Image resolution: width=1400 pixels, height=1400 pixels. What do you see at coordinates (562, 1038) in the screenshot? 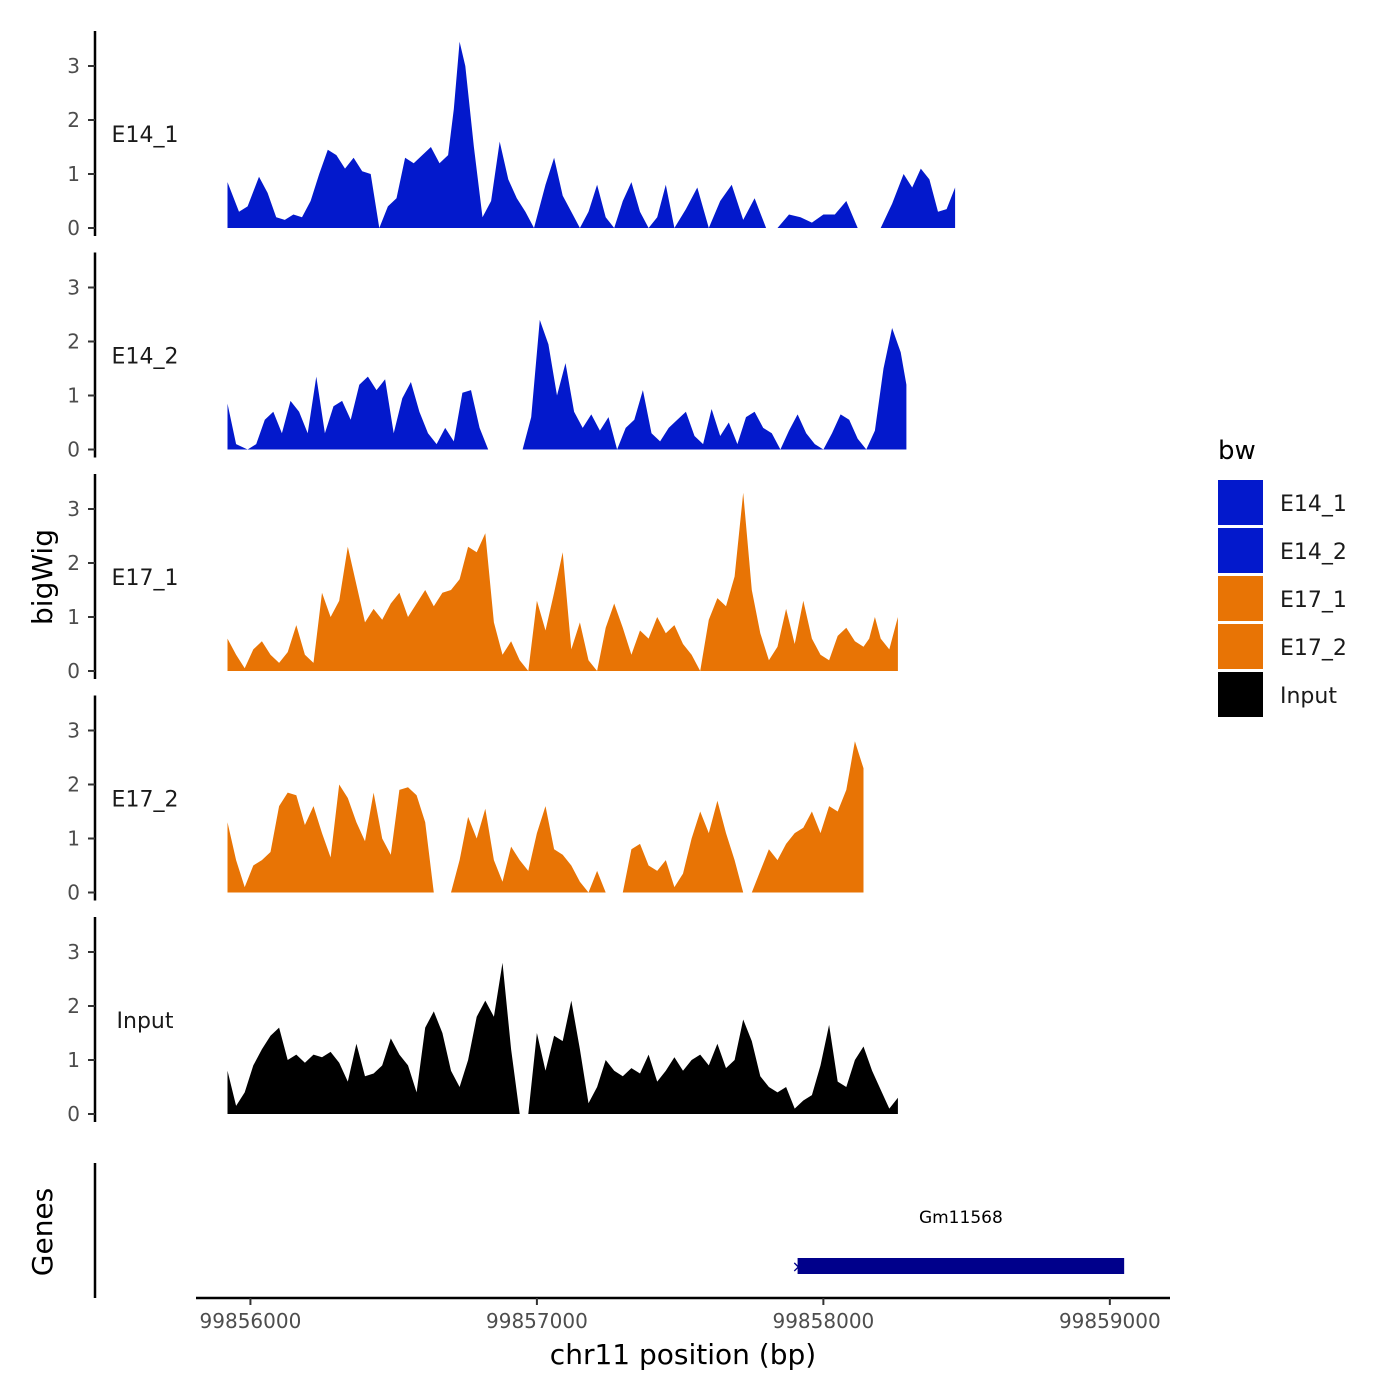
I see `signal-area-Input` at bounding box center [562, 1038].